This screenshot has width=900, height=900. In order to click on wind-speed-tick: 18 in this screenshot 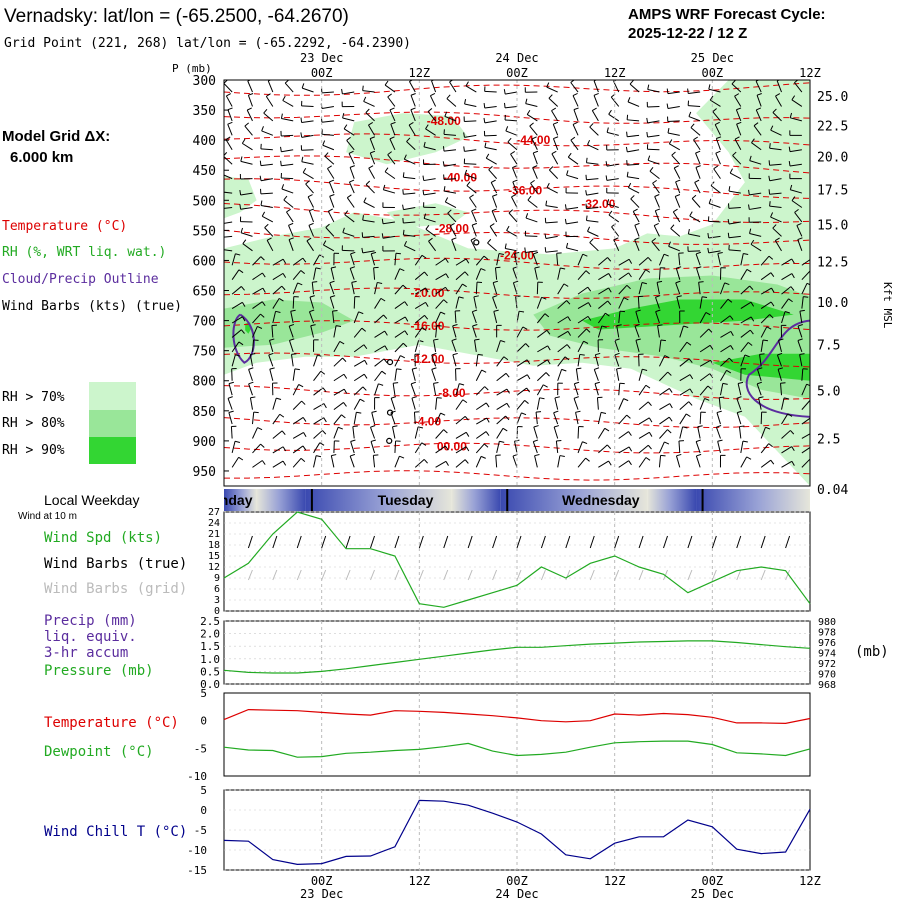, I will do `click(214, 545)`.